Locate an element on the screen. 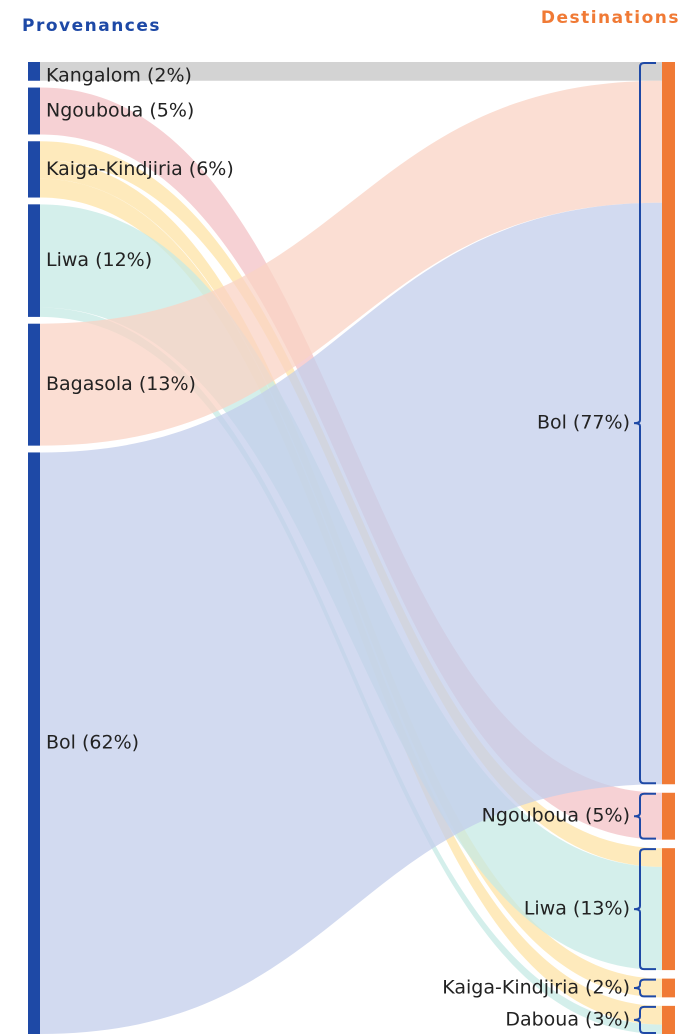  source-label: Kaiga-Kindjiria (6%) is located at coordinates (140, 169).